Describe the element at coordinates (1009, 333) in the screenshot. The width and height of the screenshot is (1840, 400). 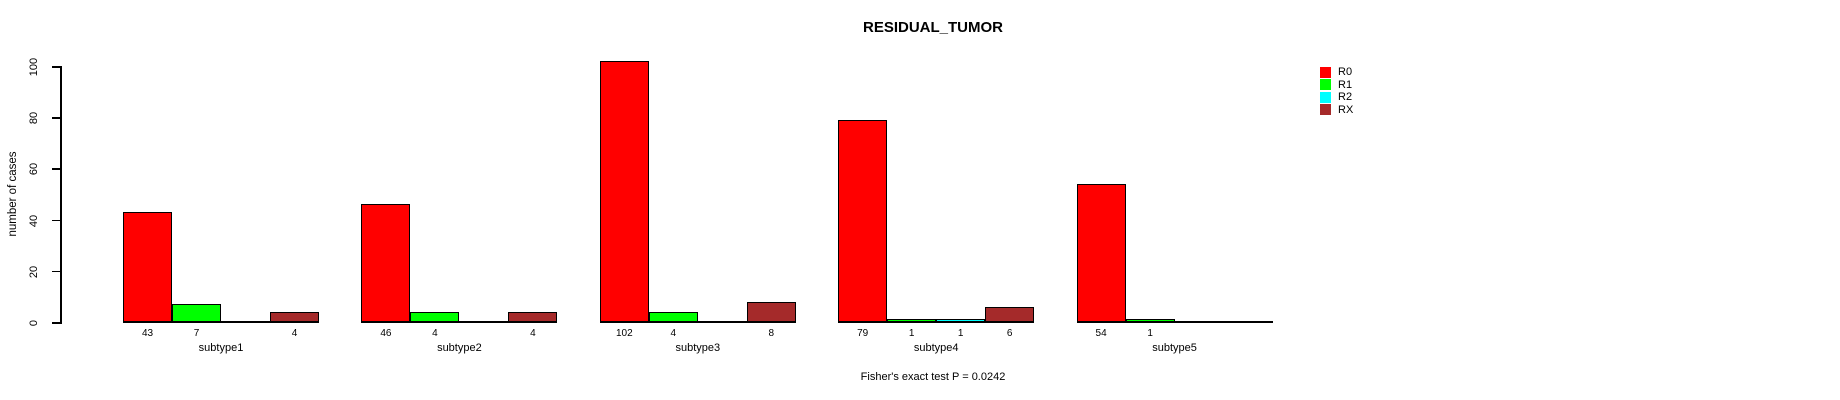
I see `bar-value-label: 6` at that location.